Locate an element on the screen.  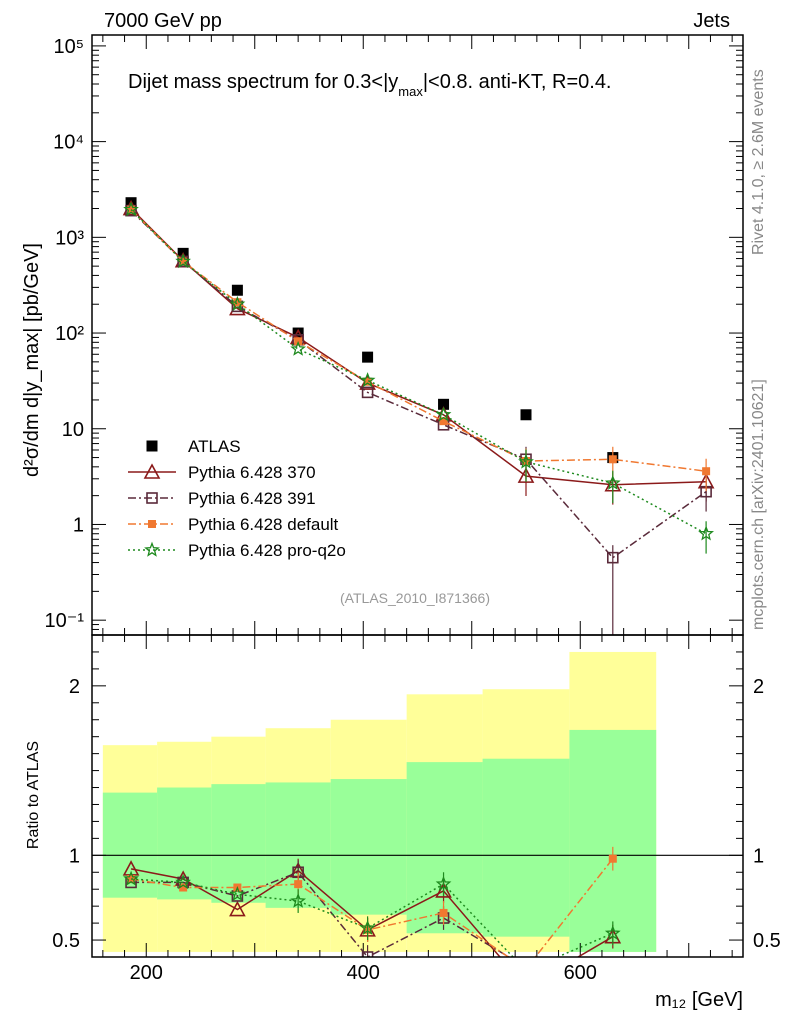
x-tick-label: 200 is located at coordinates (146, 973).